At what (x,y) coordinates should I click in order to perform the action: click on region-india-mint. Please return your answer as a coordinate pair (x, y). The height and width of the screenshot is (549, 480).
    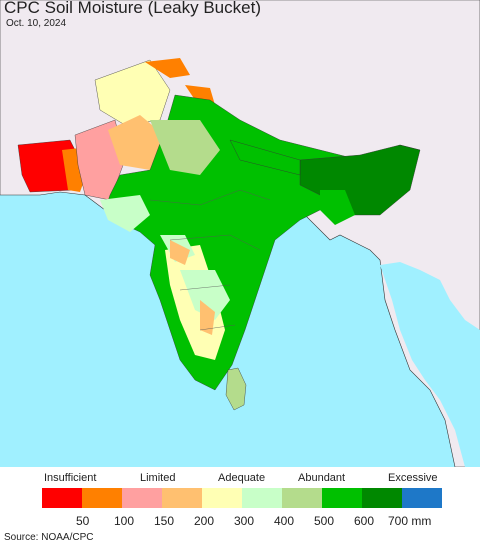
    Looking at the image, I should click on (205, 295).